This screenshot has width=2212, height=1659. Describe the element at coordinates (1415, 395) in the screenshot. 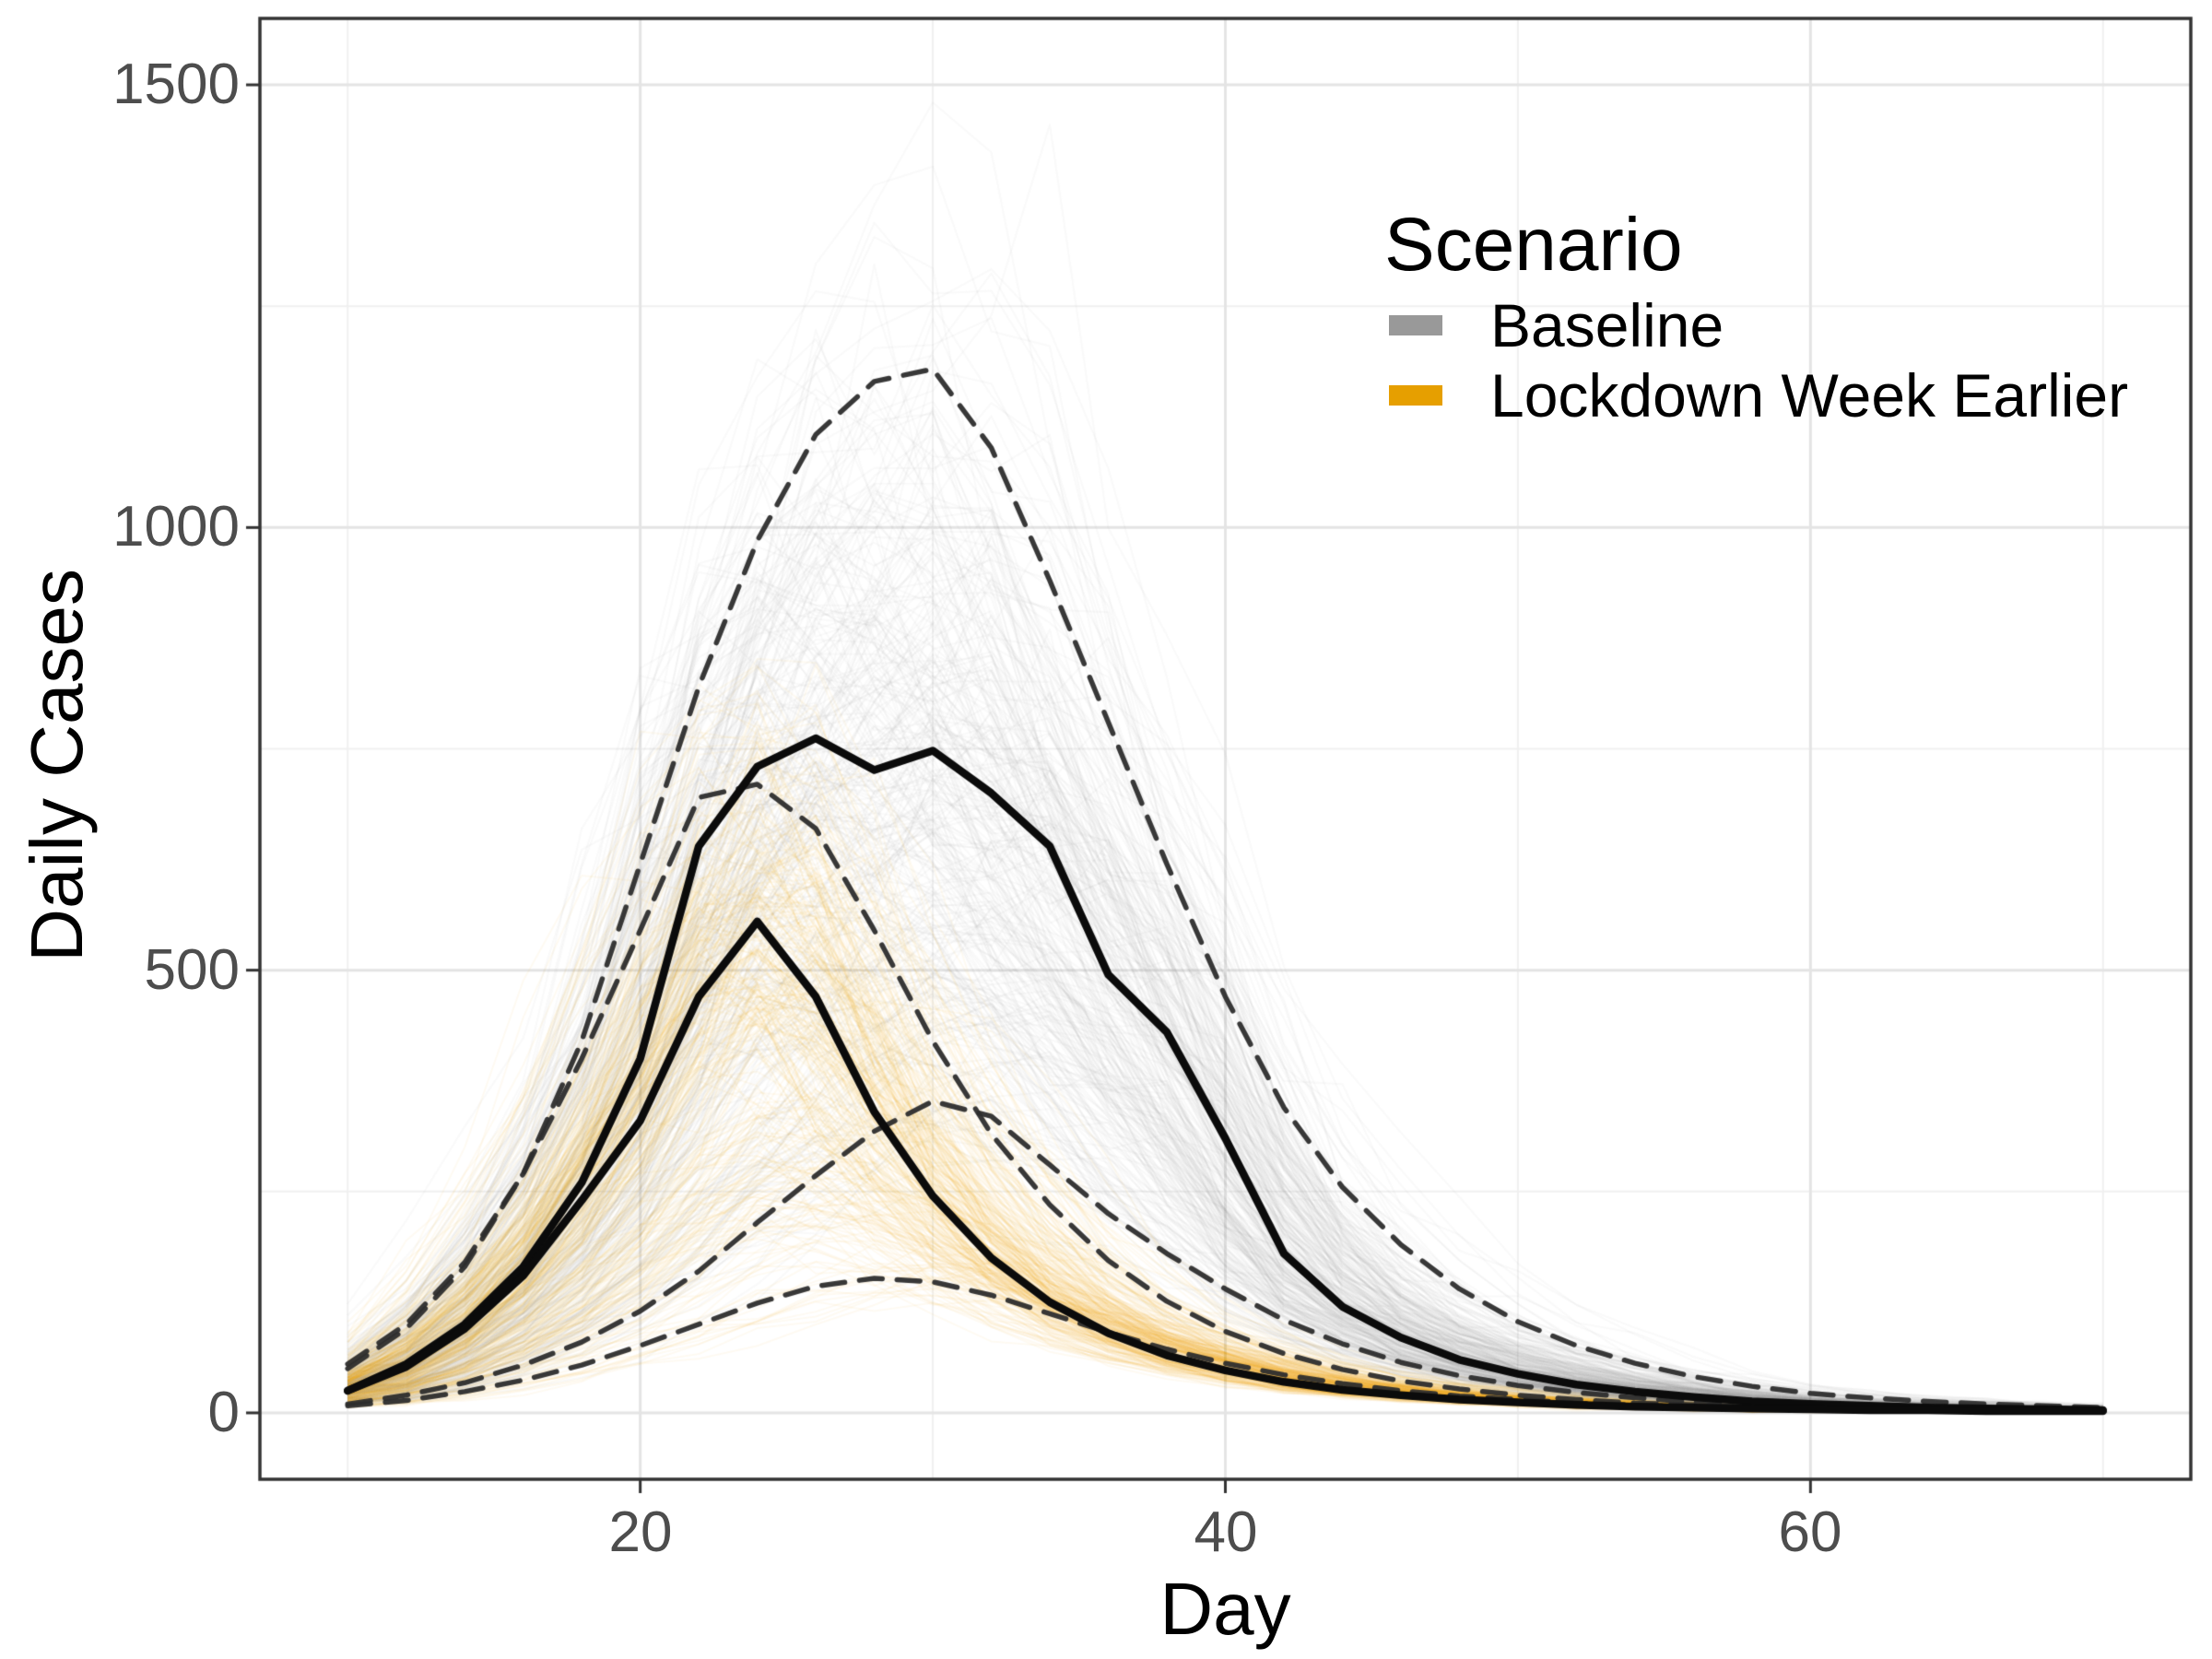

I see `lockdown-color-swatch-icon` at that location.